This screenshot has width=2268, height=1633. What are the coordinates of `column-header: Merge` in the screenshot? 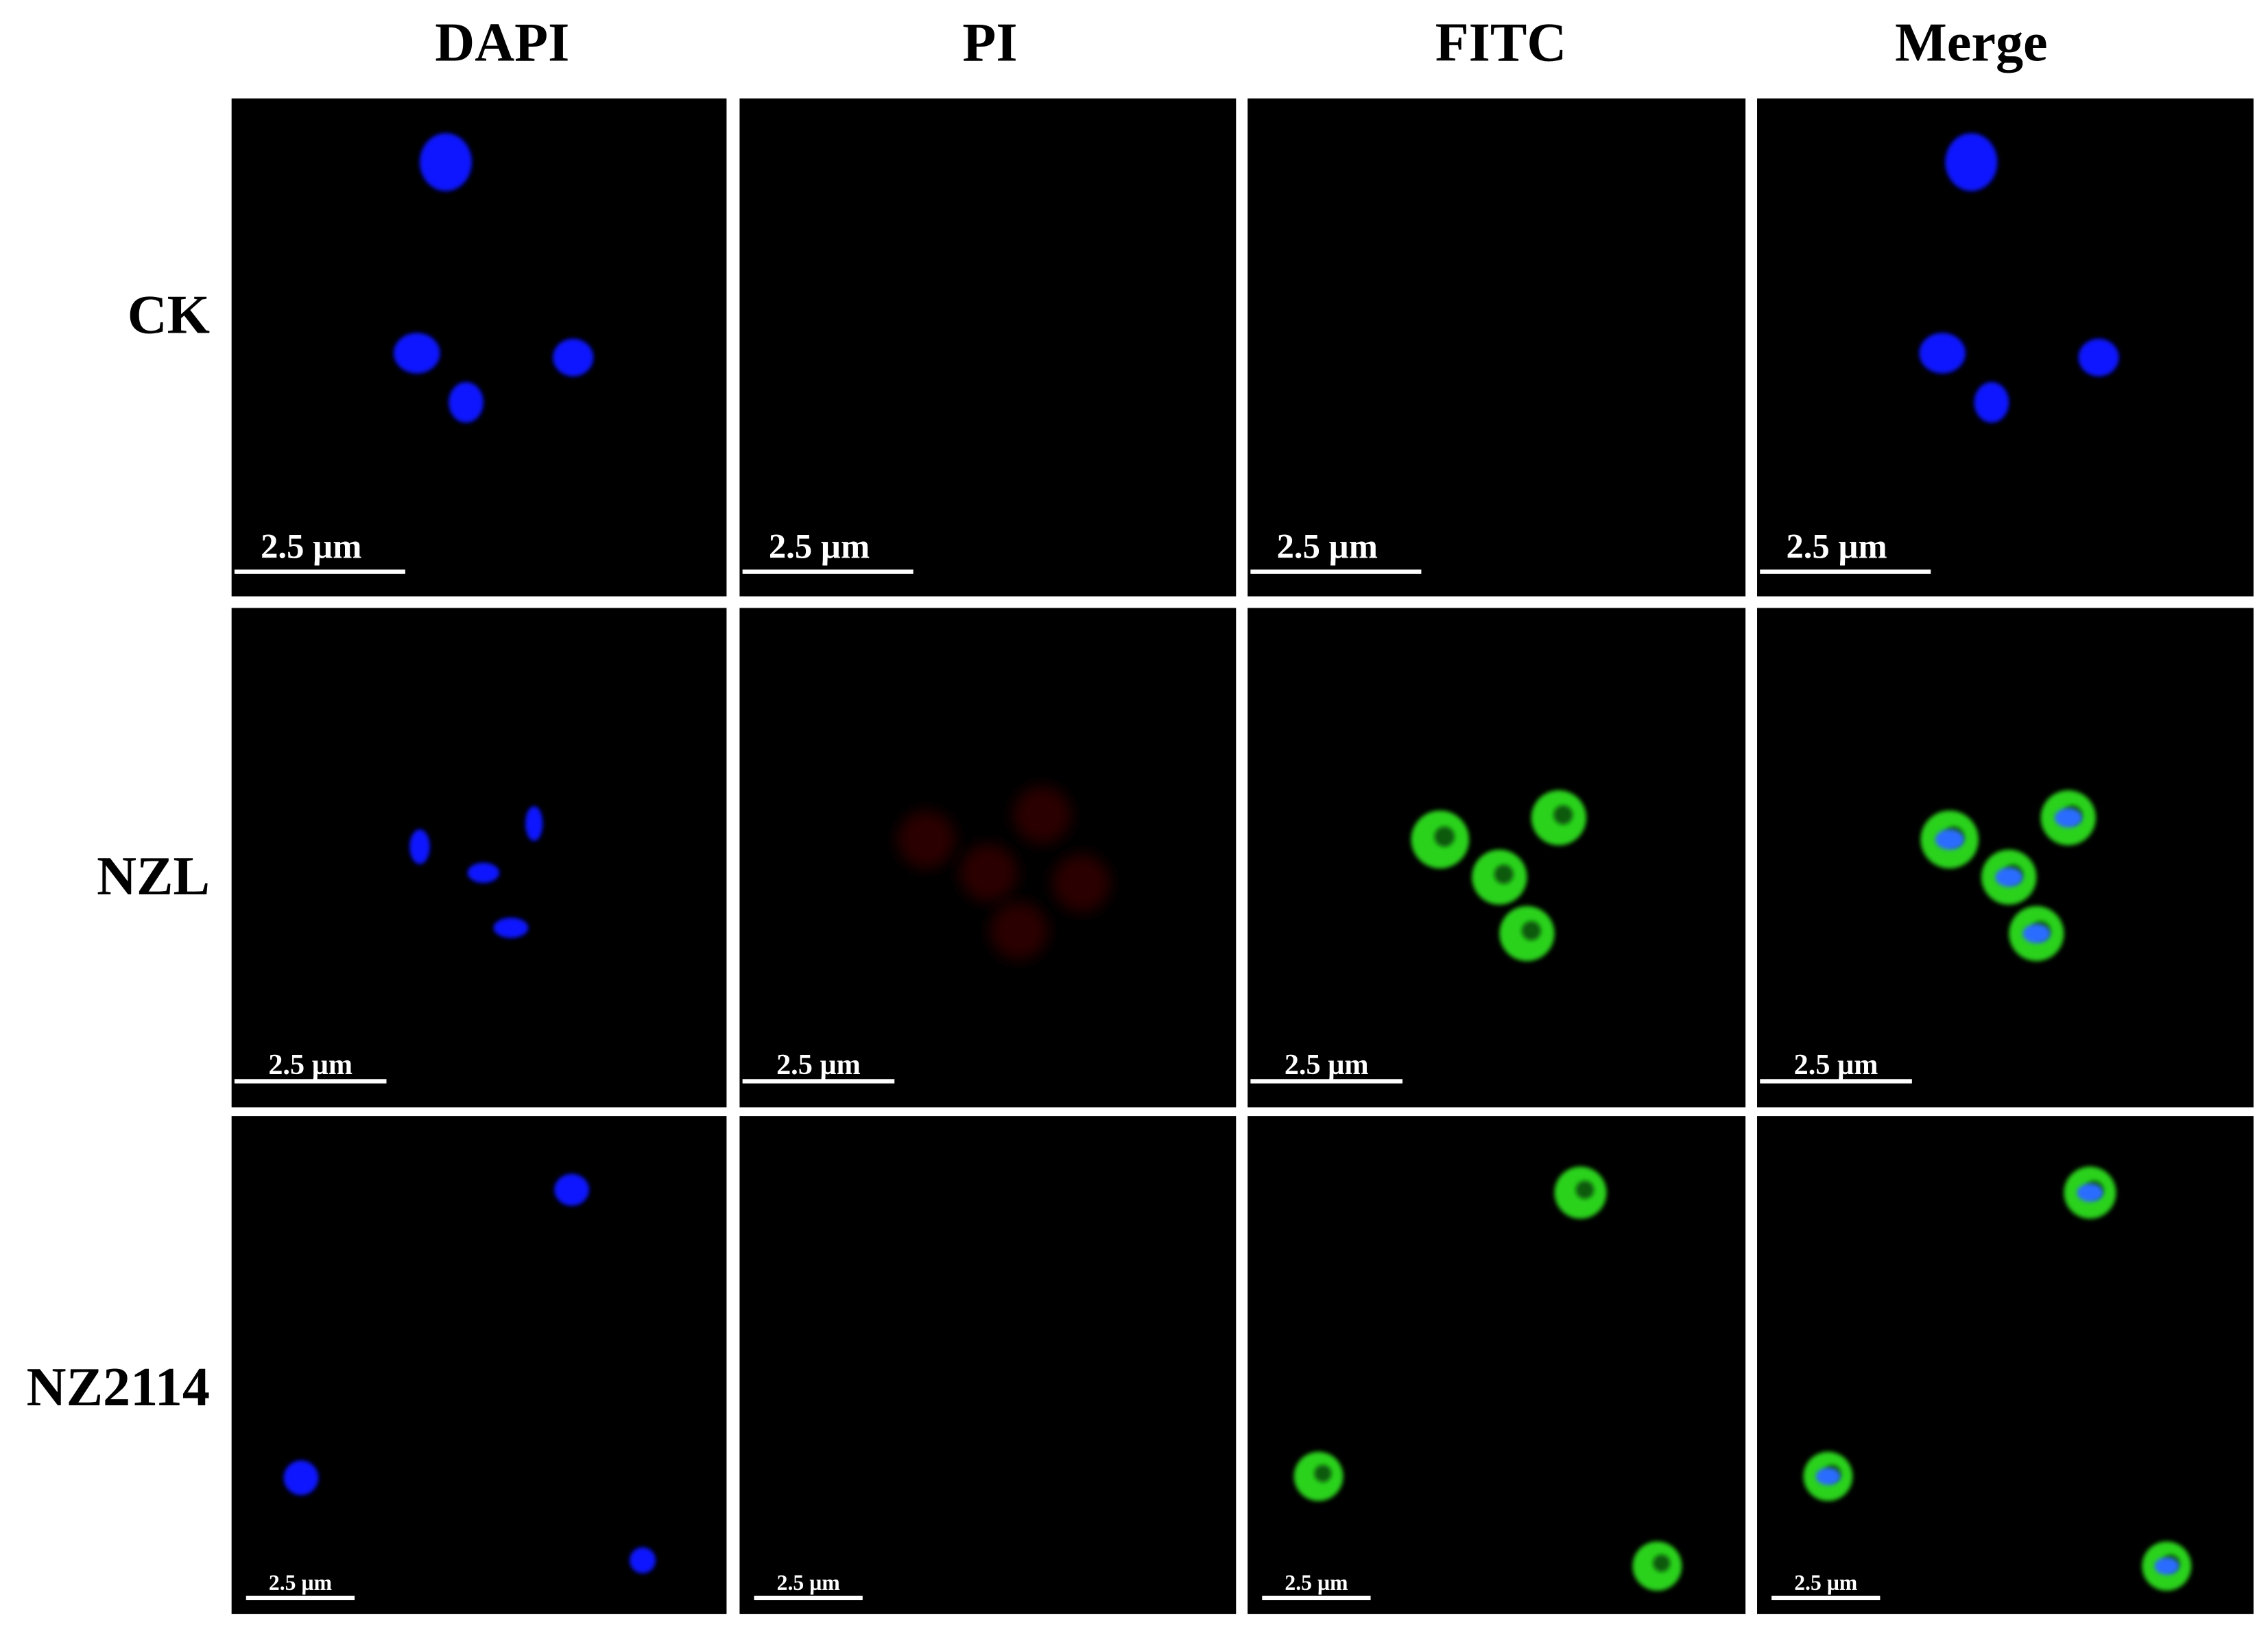 It's located at (1972, 43).